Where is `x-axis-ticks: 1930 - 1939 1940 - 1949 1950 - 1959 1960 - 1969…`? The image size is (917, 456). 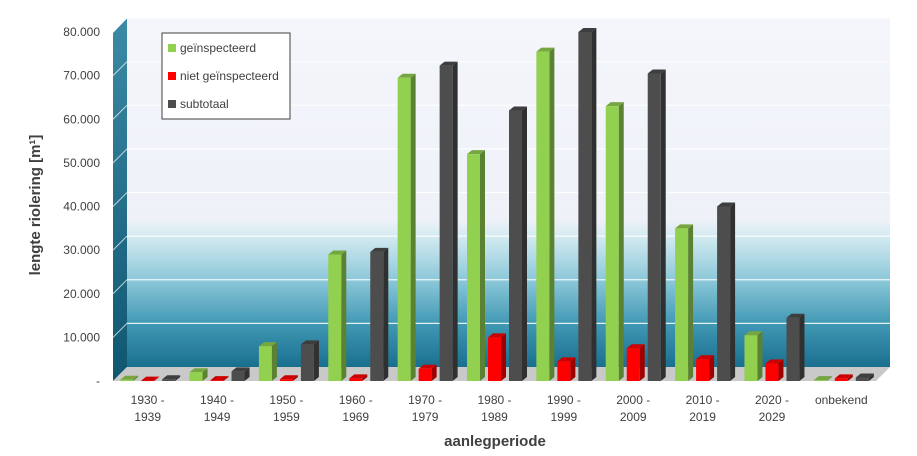
x-axis-ticks: 1930 - 1939 1940 - 1949 1950 - 1959 1960 - 1969… is located at coordinates (499, 408).